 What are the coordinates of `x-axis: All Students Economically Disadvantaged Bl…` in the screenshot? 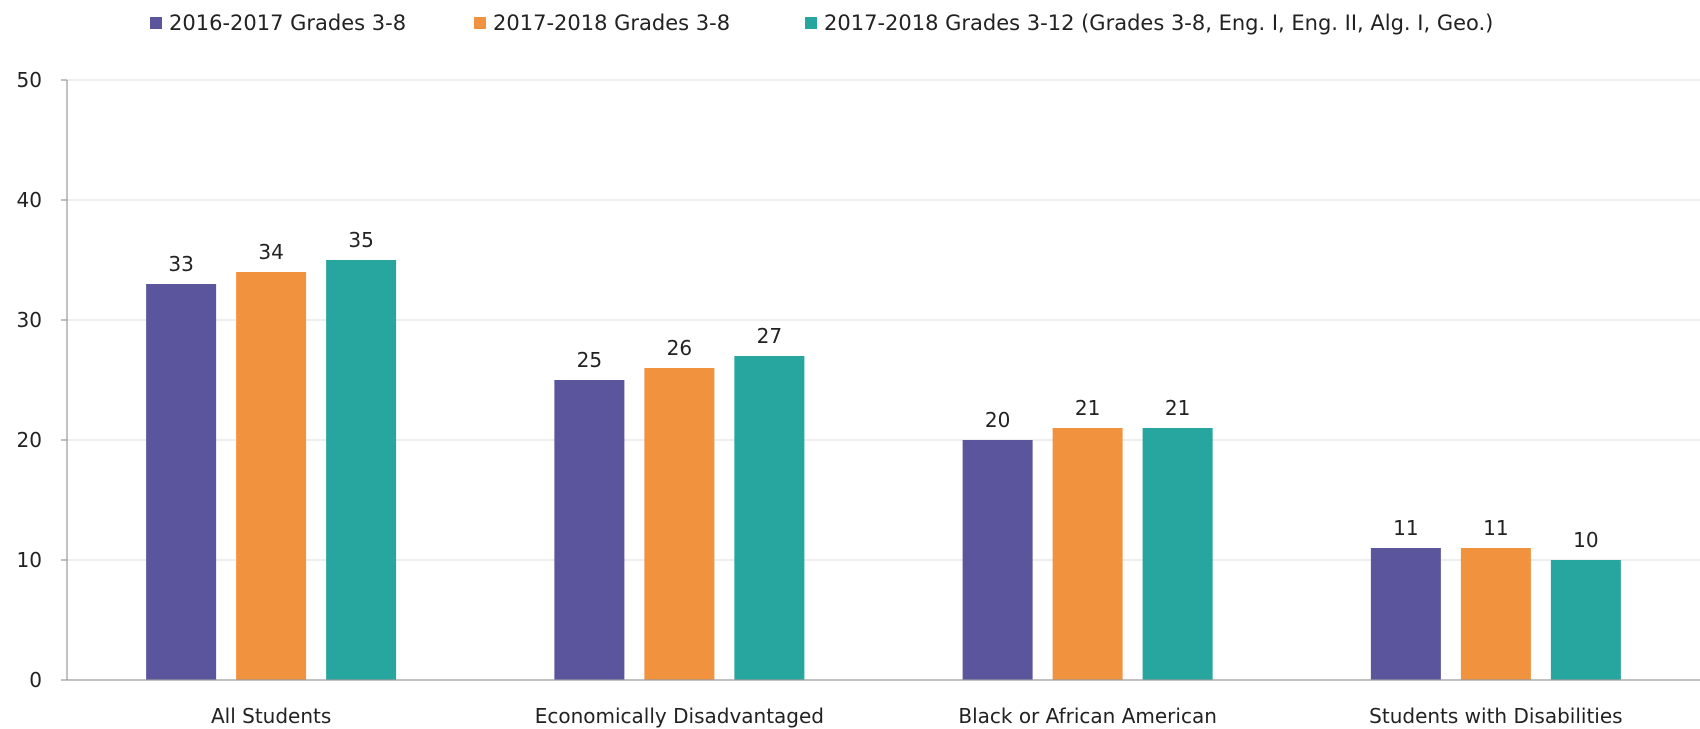 It's located at (883, 703).